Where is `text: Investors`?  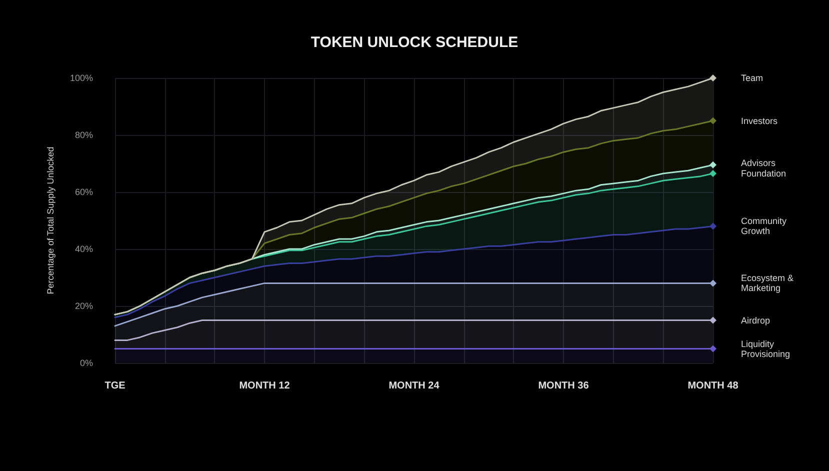 text: Investors is located at coordinates (759, 121).